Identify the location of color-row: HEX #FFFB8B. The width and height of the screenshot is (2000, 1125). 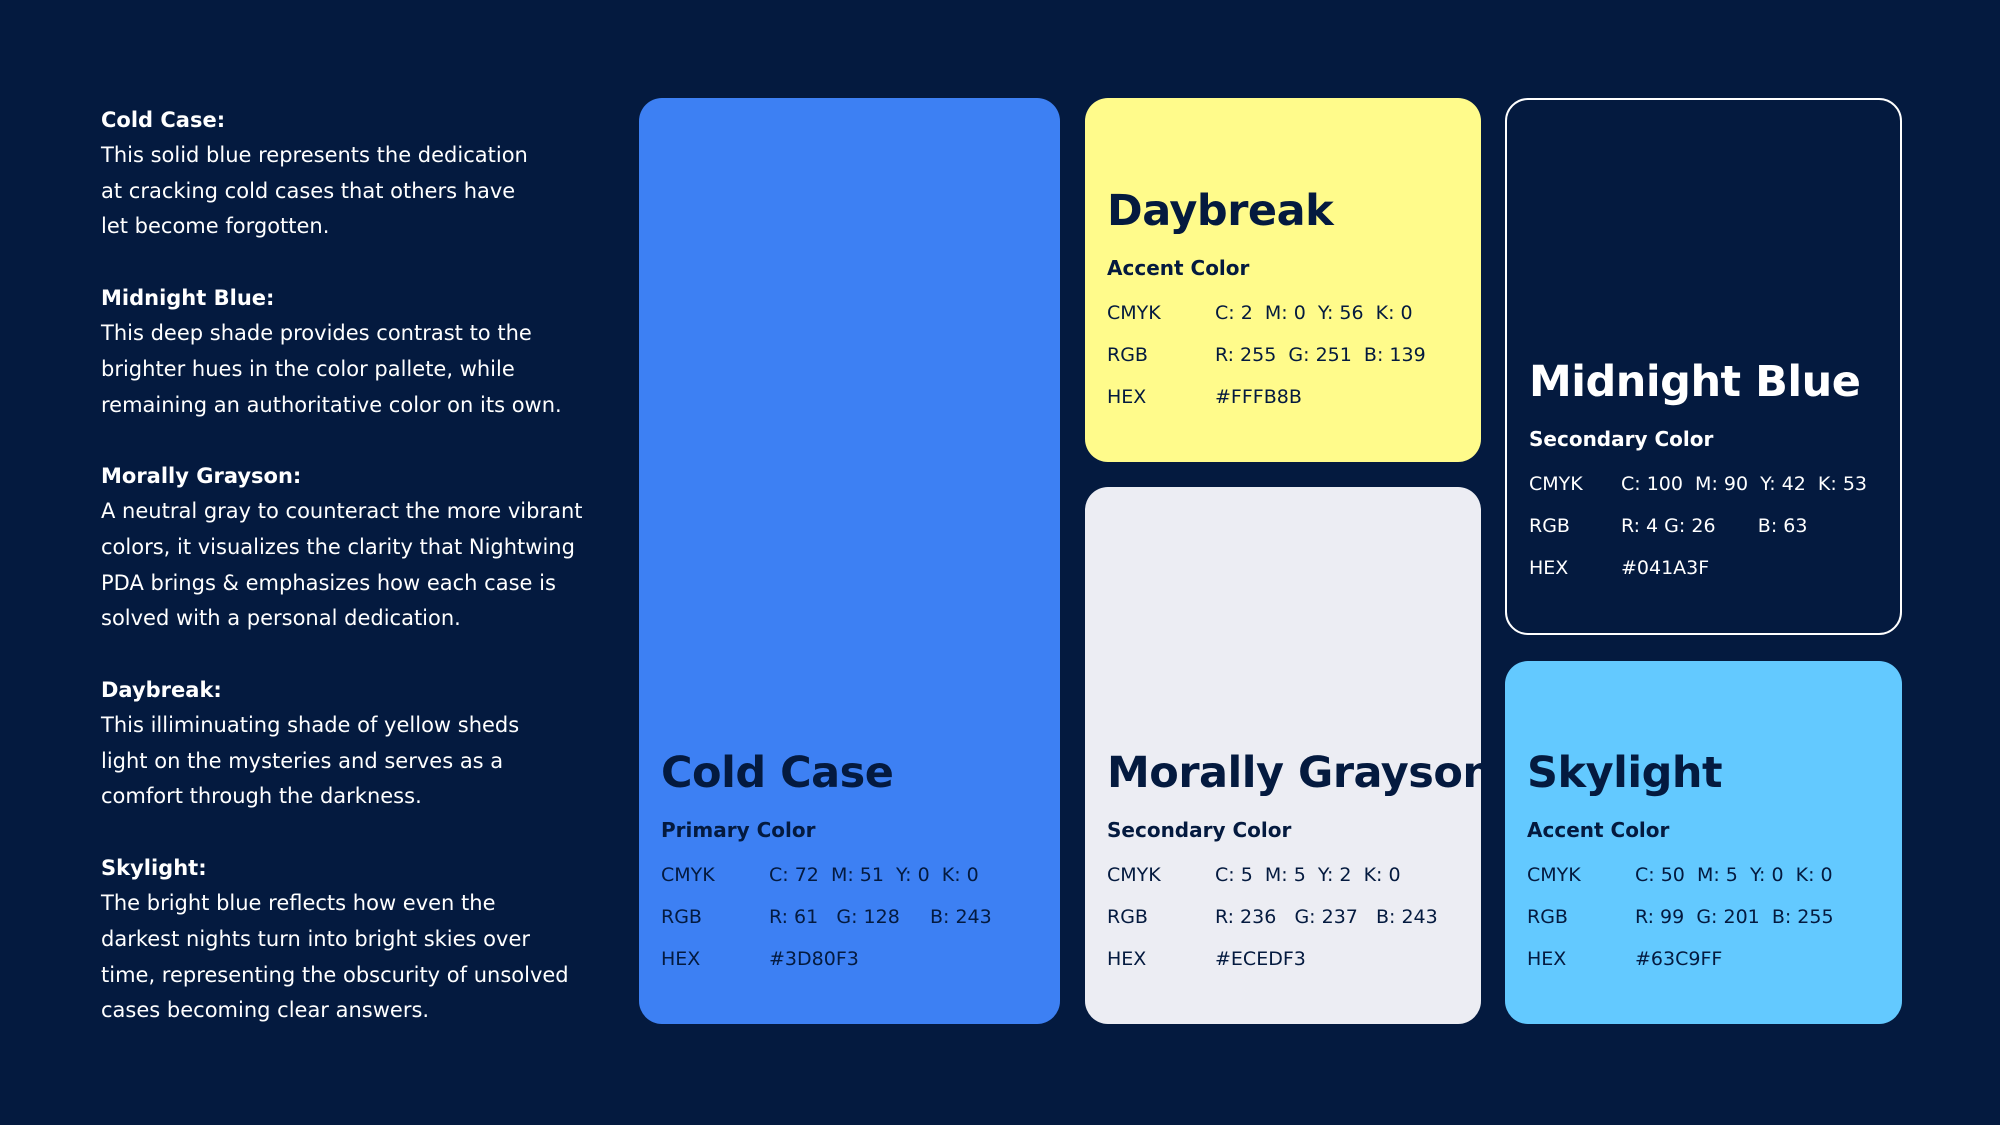
(1284, 397).